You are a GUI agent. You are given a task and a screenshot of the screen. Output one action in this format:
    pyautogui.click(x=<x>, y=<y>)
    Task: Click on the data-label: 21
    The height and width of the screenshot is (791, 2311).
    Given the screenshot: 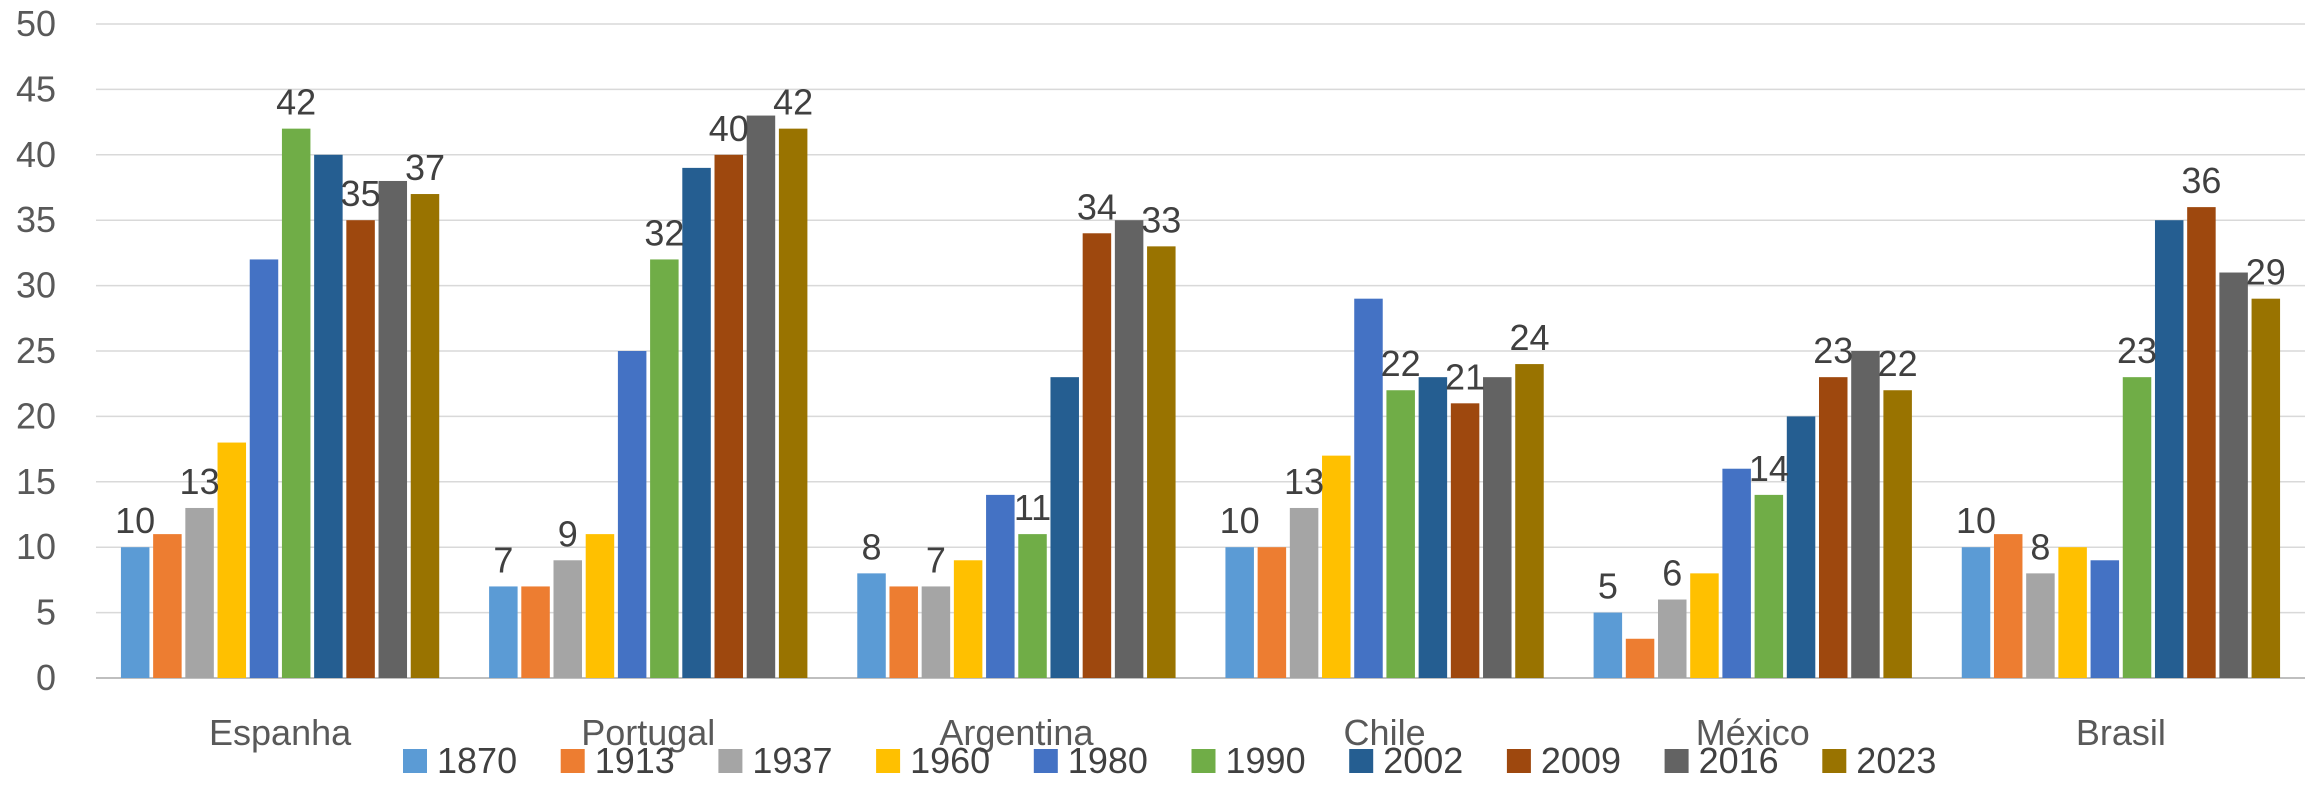 What is the action you would take?
    pyautogui.click(x=1465, y=376)
    